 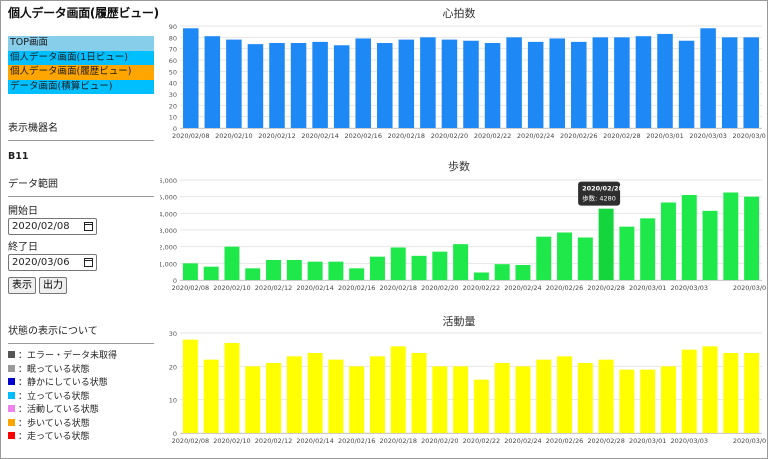 What do you see at coordinates (173, 84) in the screenshot?
I see `y-tick-label: 40` at bounding box center [173, 84].